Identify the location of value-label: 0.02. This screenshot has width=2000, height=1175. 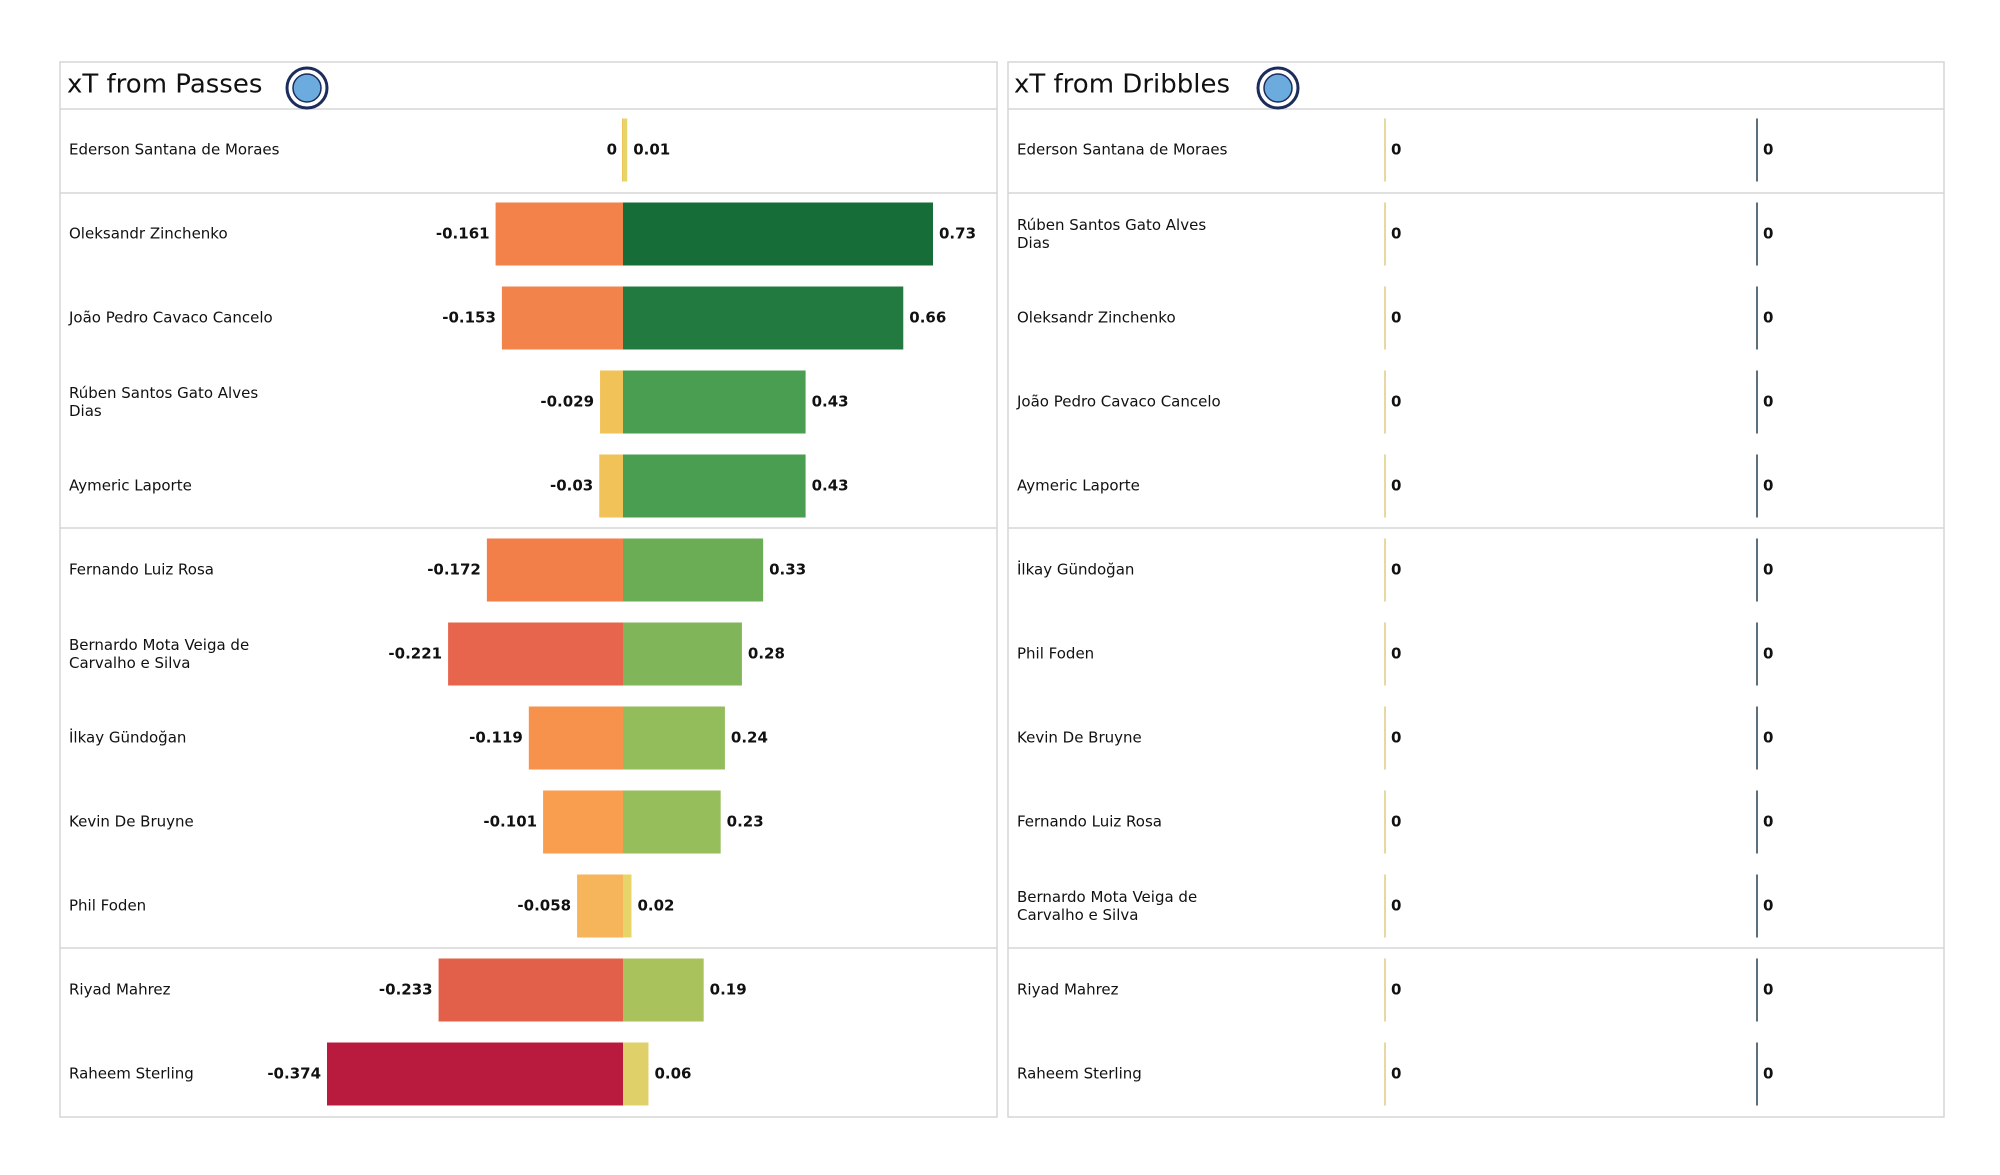
(655, 906).